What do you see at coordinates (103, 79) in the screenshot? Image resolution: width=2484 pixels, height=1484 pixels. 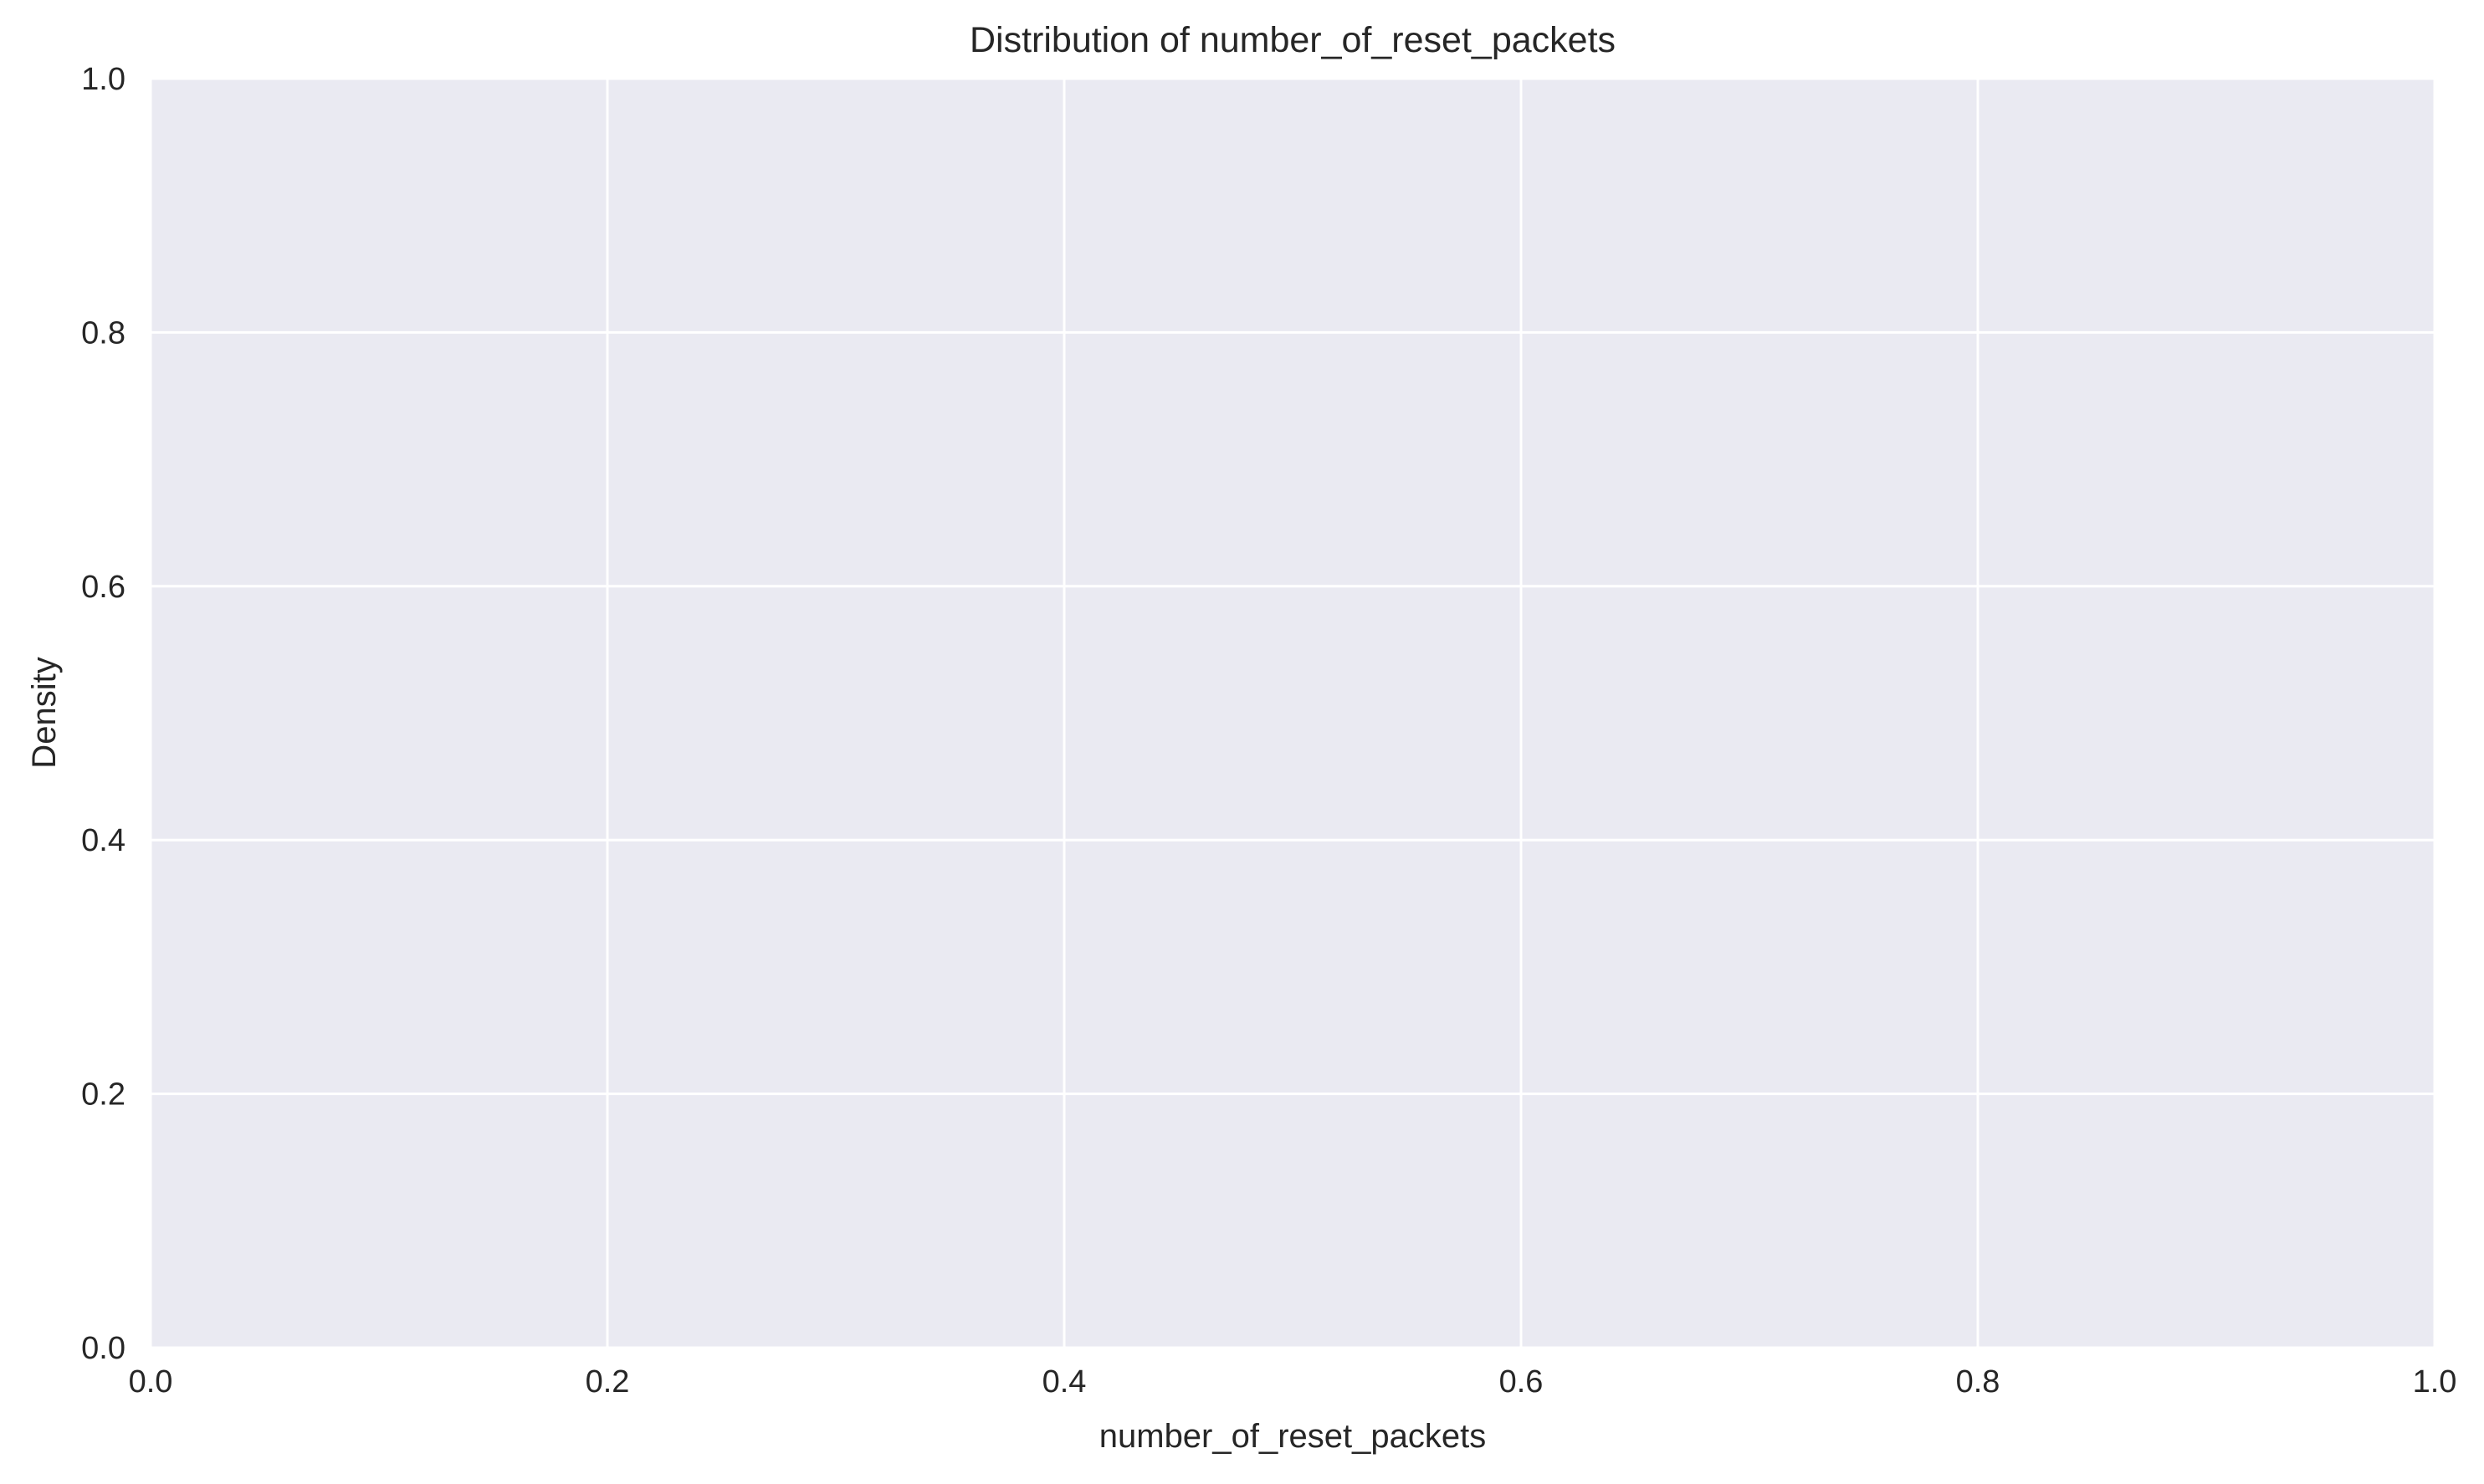 I see `y-tick-label: 1.0` at bounding box center [103, 79].